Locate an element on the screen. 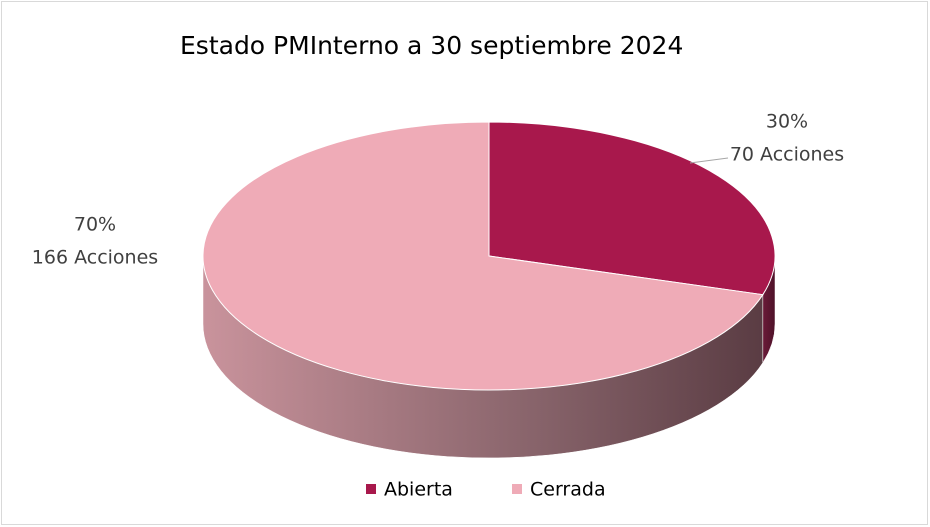  slice is located at coordinates (632, 208).